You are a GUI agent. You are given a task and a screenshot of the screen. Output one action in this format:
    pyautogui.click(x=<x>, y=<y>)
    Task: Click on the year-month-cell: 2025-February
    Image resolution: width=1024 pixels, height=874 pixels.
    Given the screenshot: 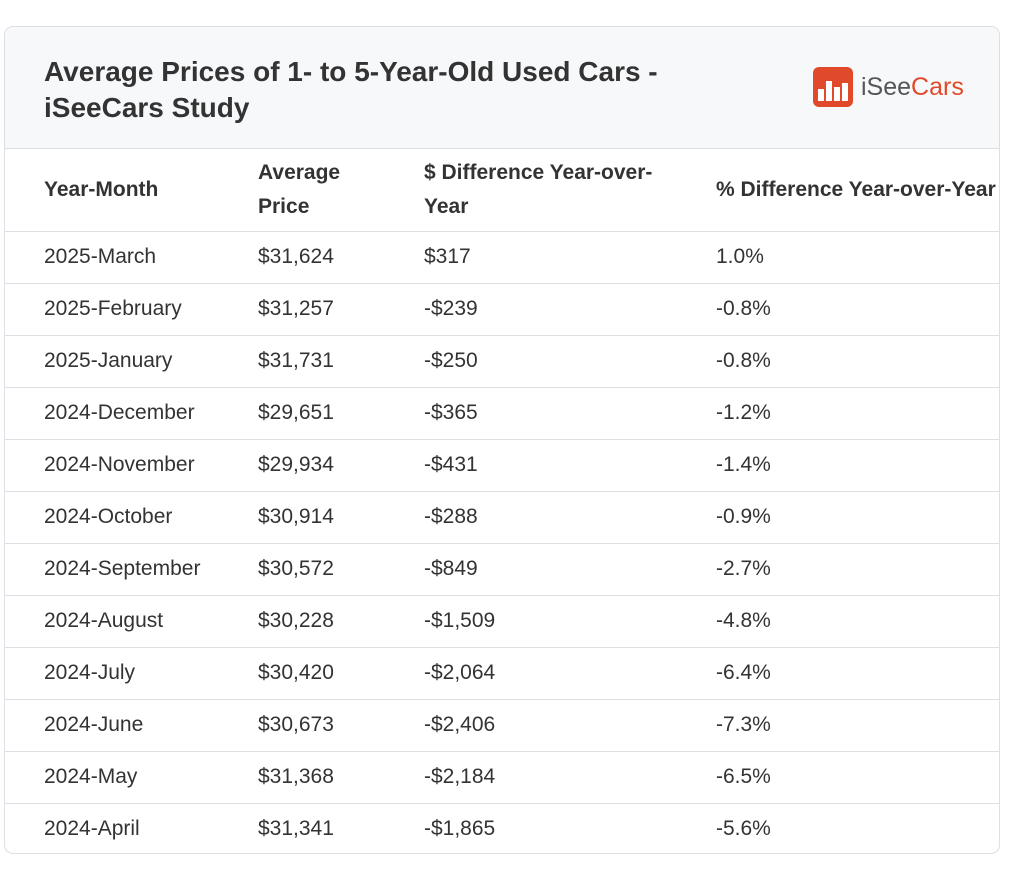 What is the action you would take?
    pyautogui.click(x=112, y=309)
    